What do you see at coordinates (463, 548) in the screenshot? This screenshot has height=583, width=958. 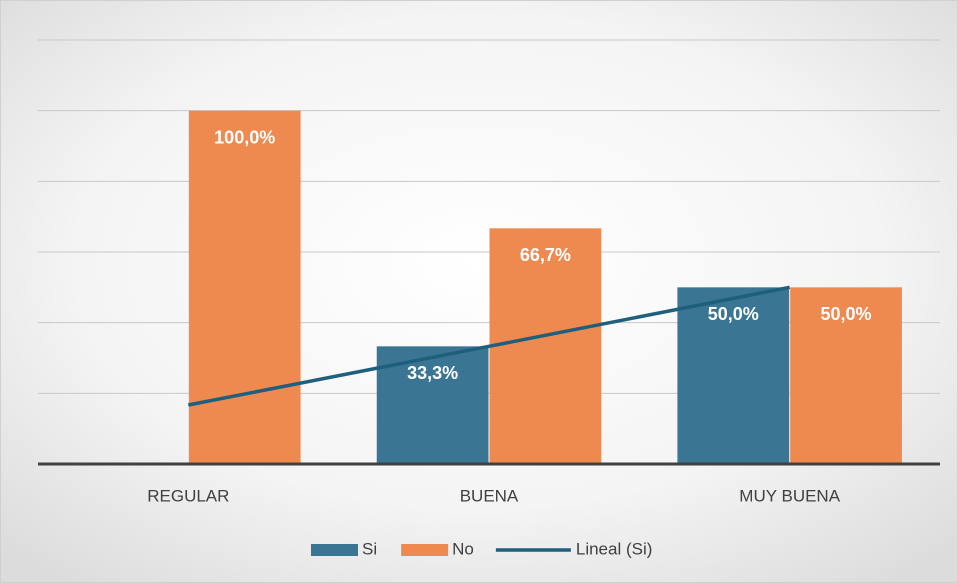 I see `legend-label: No` at bounding box center [463, 548].